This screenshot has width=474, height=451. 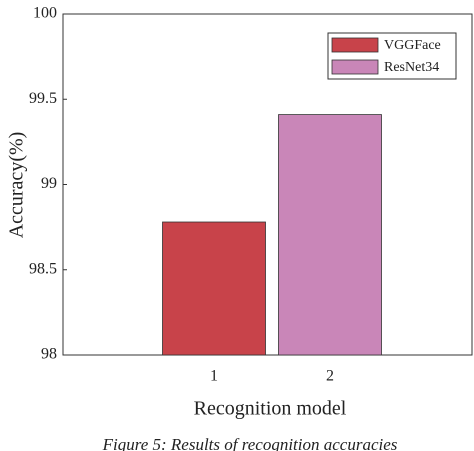 I want to click on legend-label: VGGFace, so click(x=412, y=45).